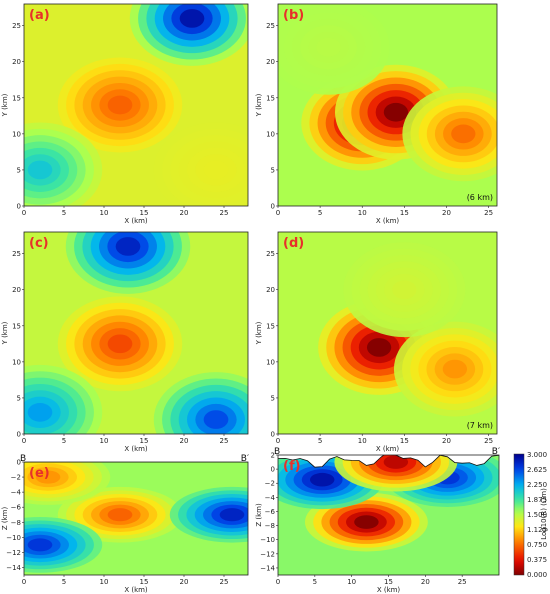 This screenshot has height=594, width=550. Describe the element at coordinates (16, 523) in the screenshot. I see `y-tick-label: −8` at that location.